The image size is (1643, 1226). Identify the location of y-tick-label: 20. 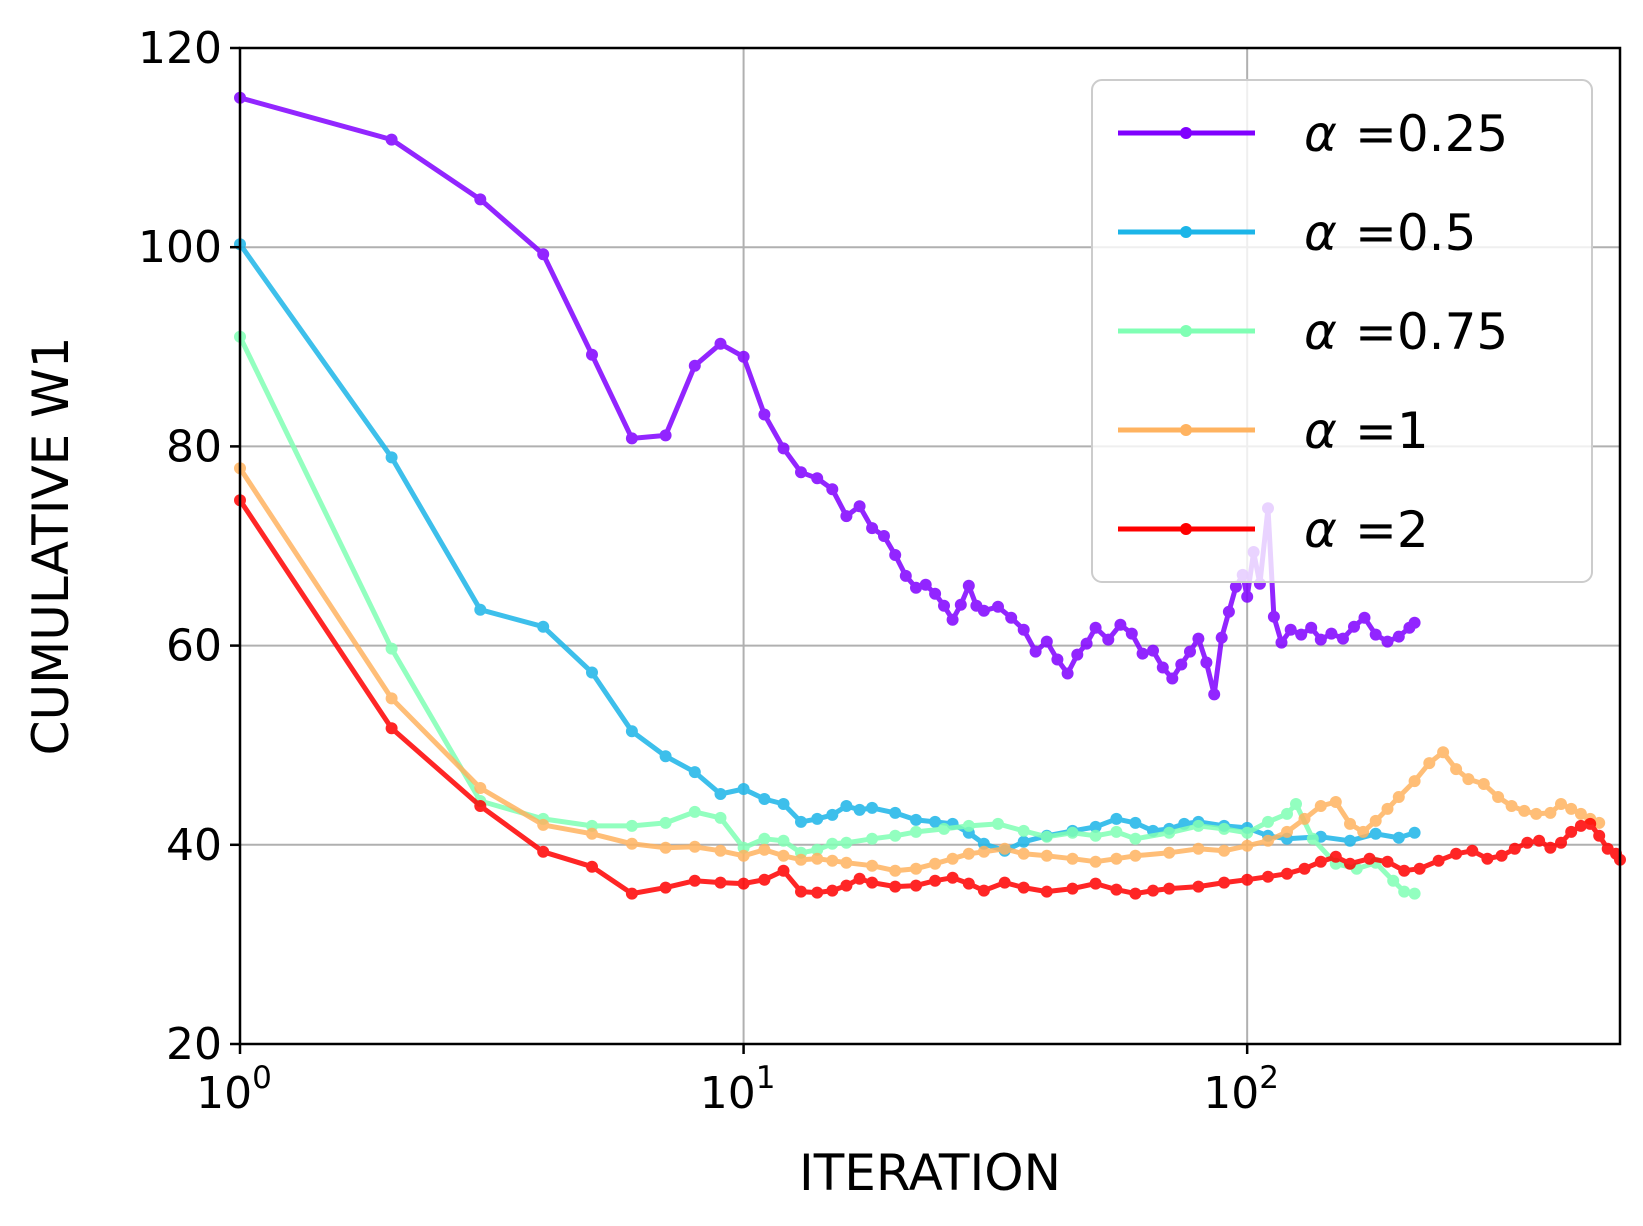
(194, 1044).